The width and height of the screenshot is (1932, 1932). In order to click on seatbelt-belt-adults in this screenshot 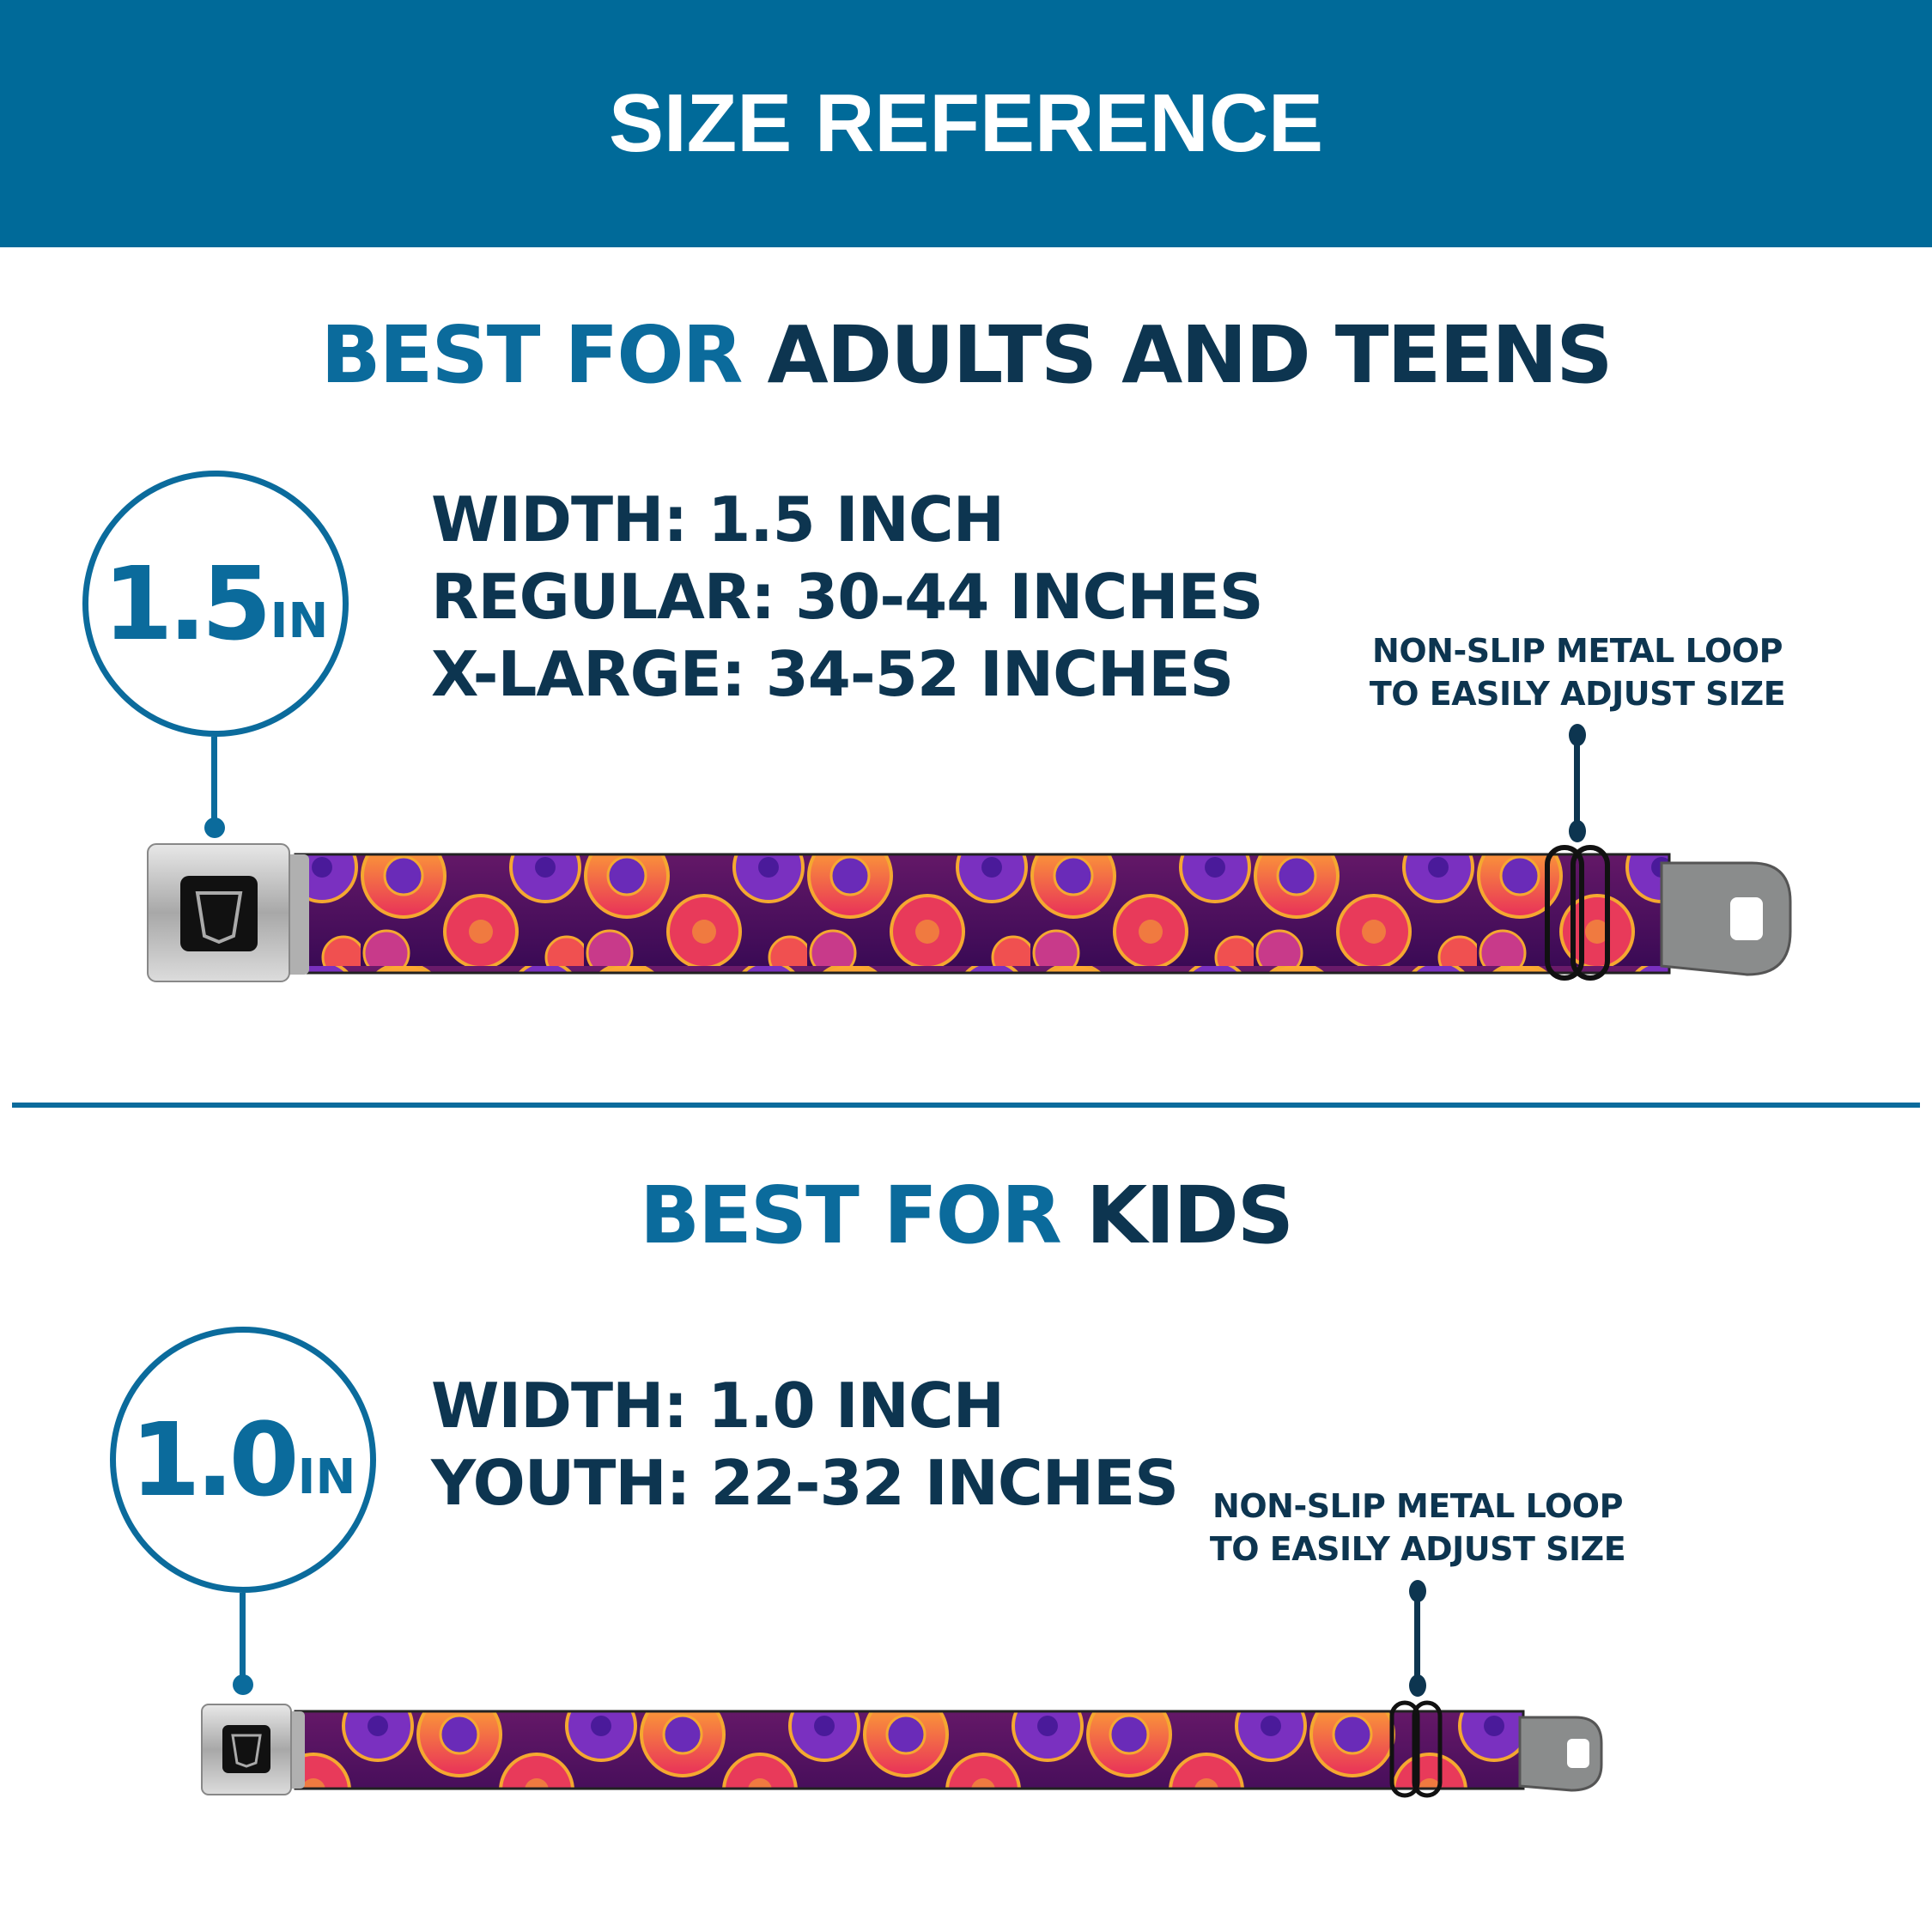, I will do `click(969, 913)`.